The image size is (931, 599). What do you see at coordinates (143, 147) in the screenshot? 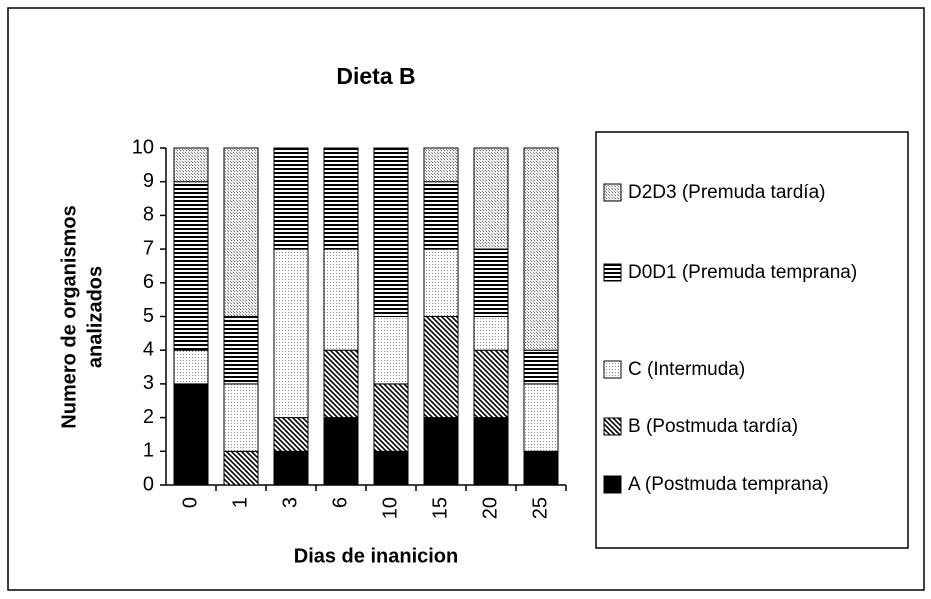
I see `y-tick-label: 10` at bounding box center [143, 147].